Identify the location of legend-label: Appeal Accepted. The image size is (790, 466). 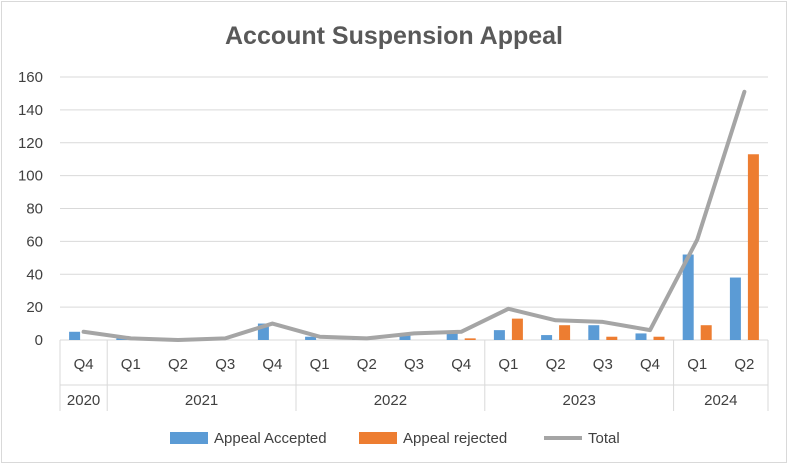
(270, 438).